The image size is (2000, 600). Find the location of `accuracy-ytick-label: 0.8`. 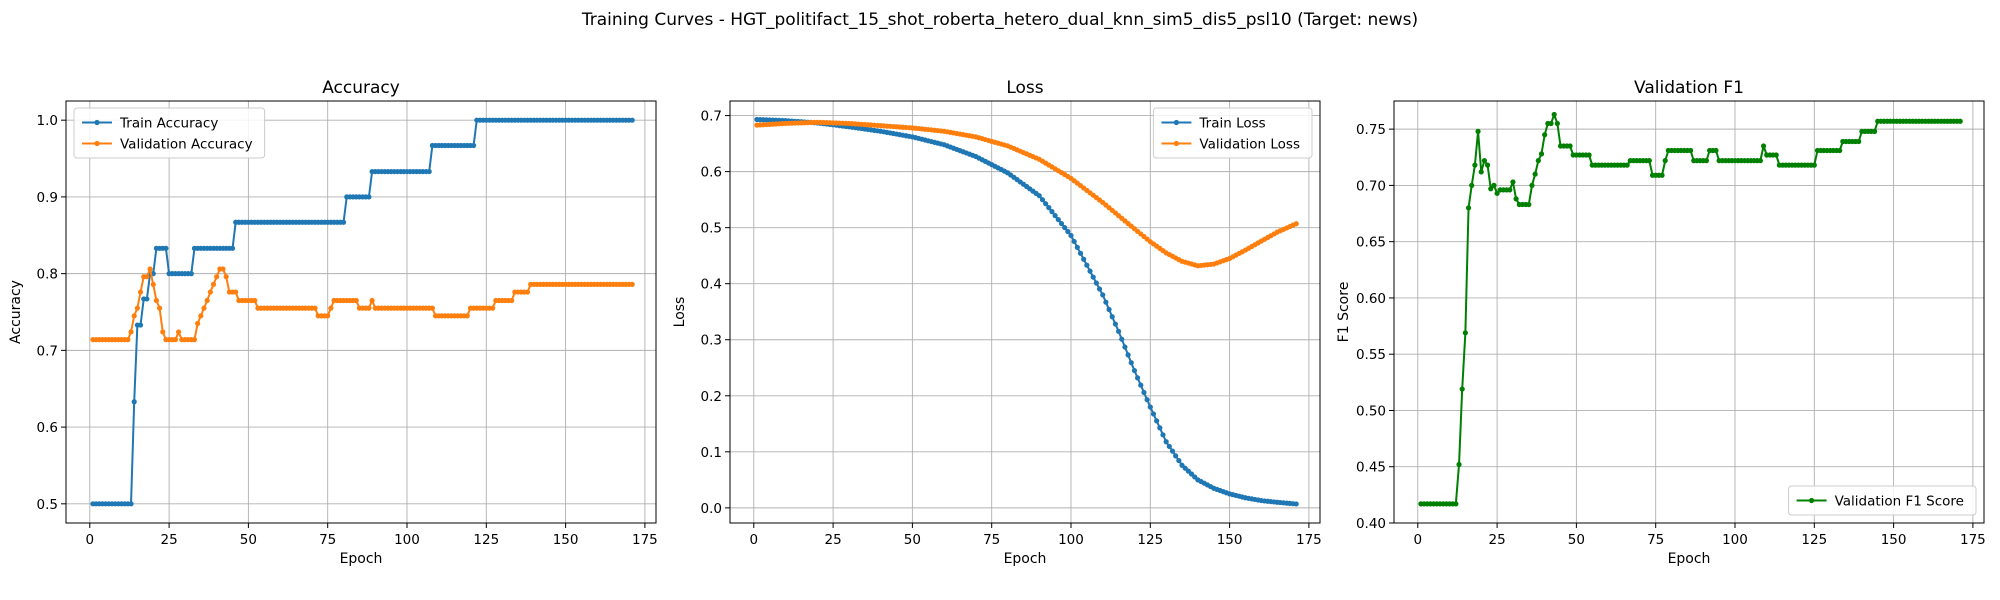

accuracy-ytick-label: 0.8 is located at coordinates (47, 275).